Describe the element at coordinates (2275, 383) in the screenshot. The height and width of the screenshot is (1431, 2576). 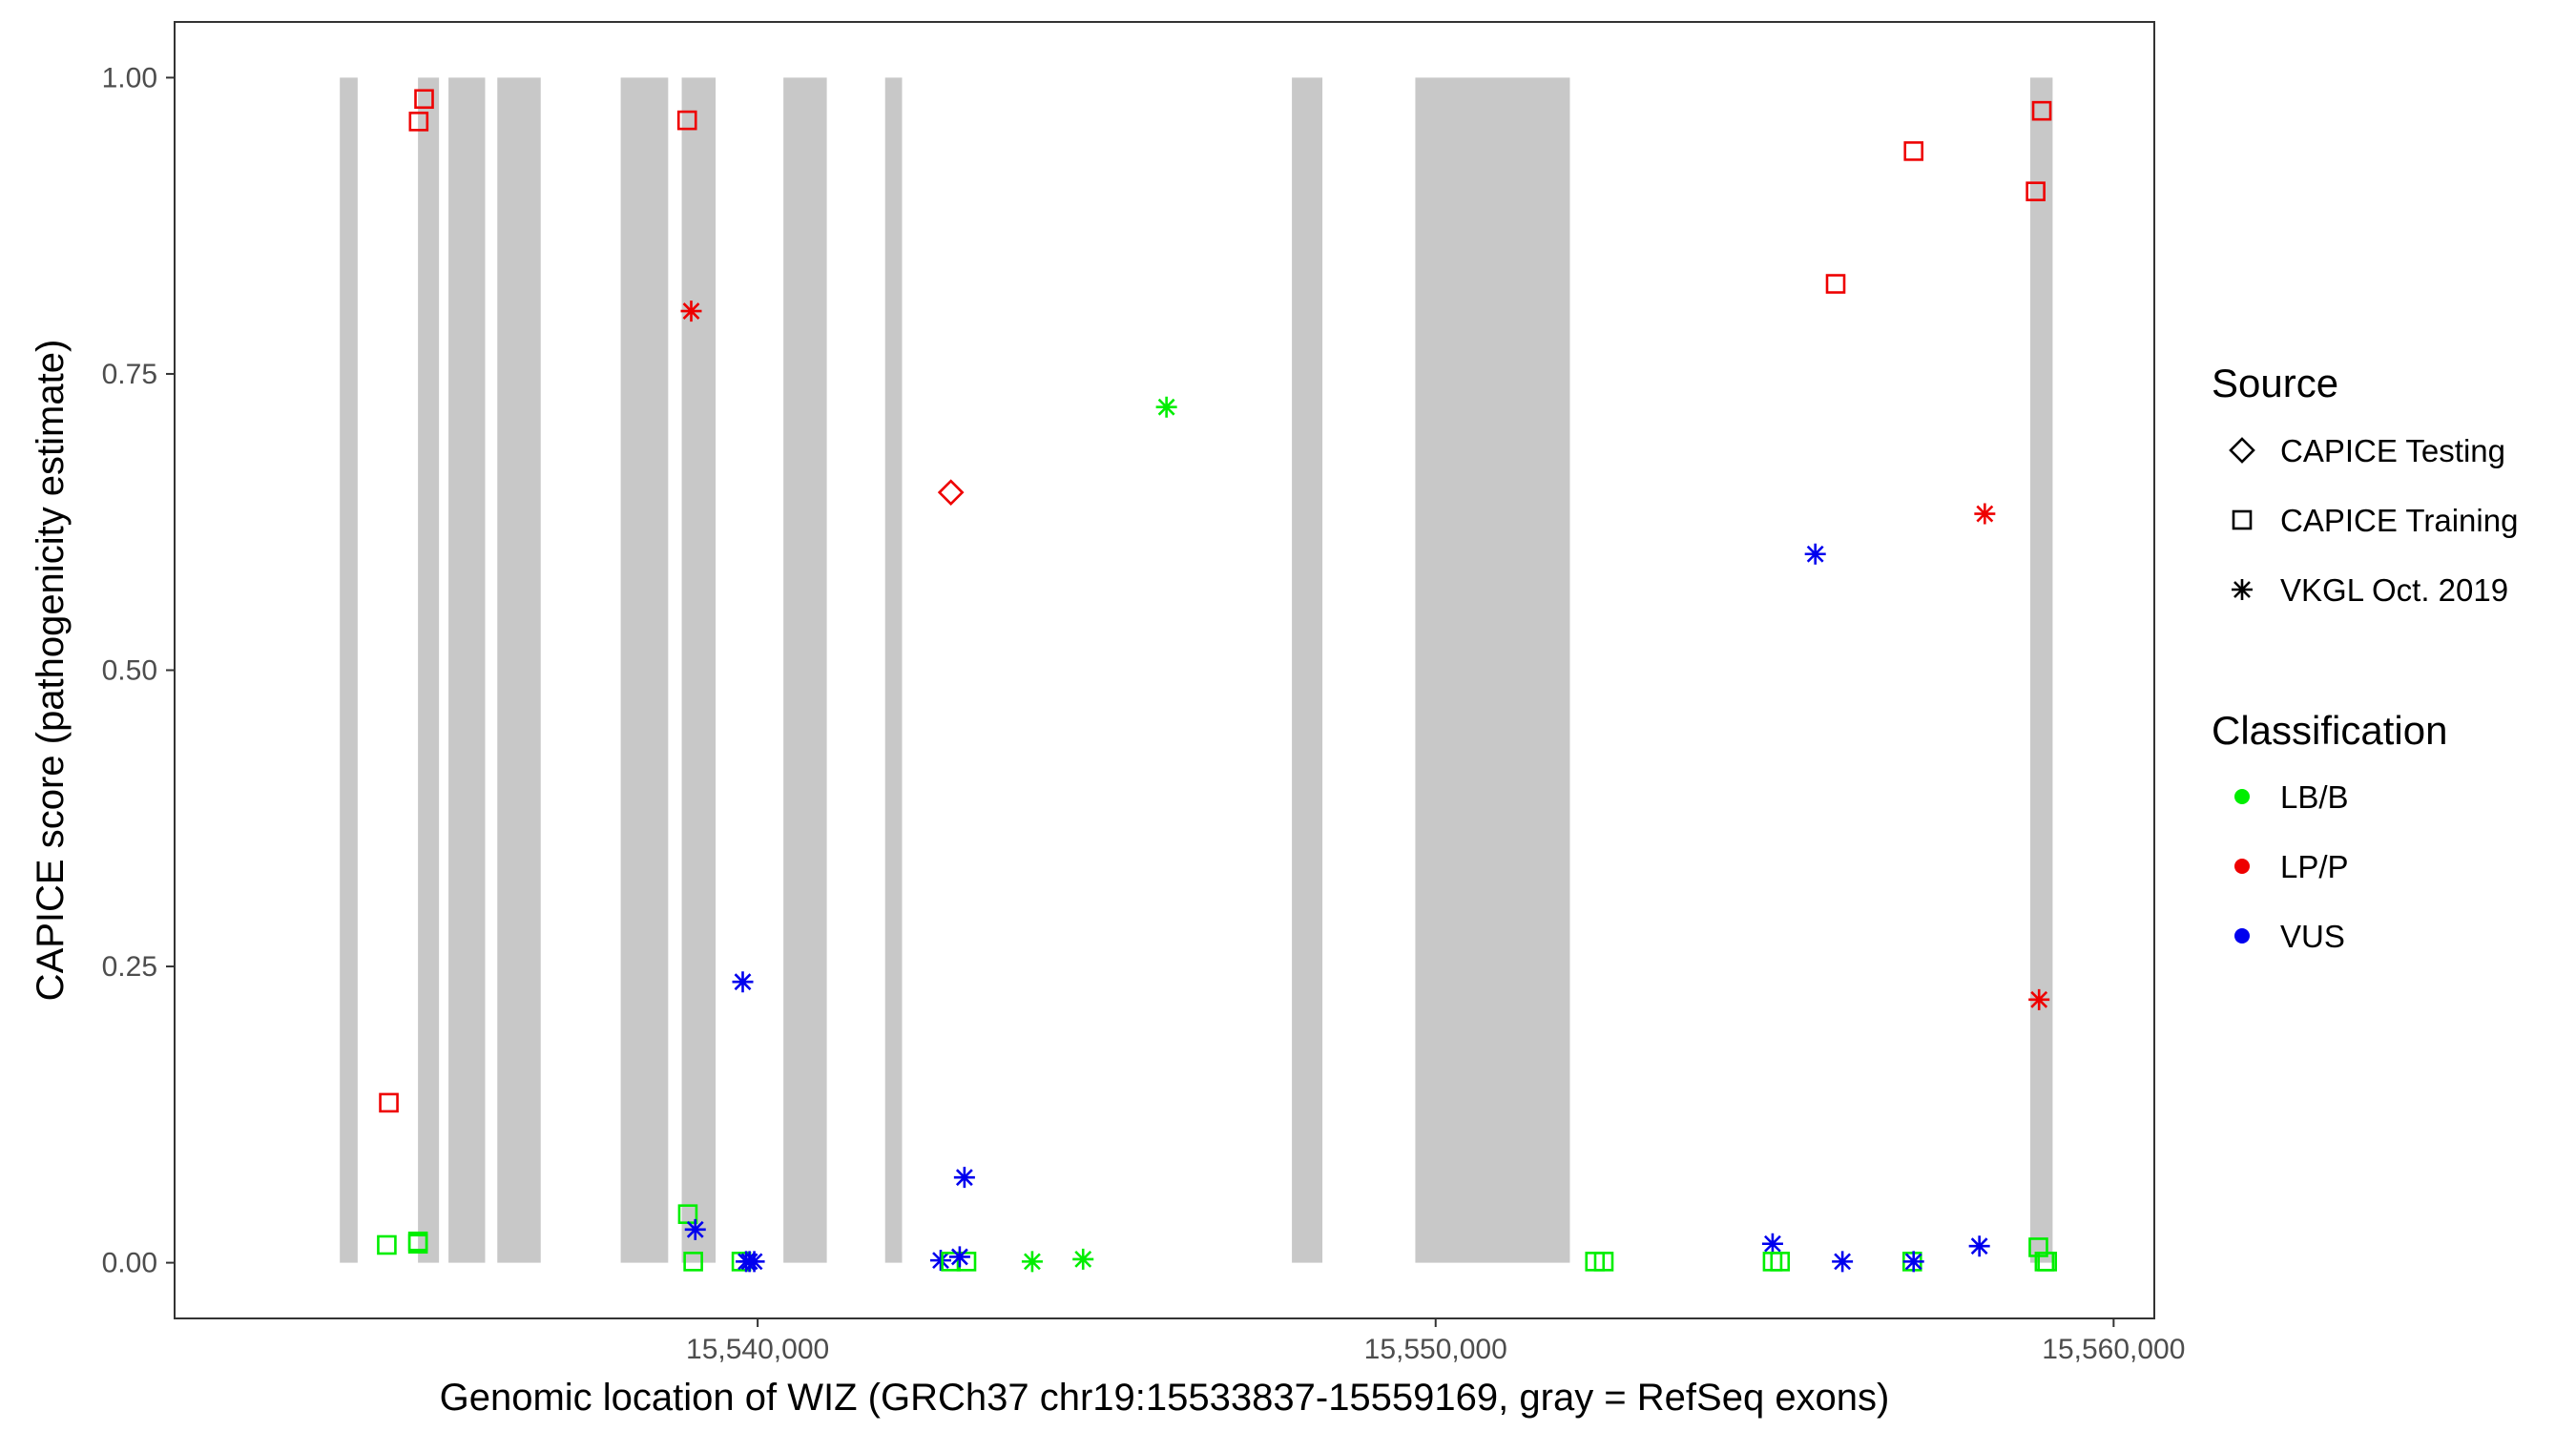
I see `legend-source-title: Source` at that location.